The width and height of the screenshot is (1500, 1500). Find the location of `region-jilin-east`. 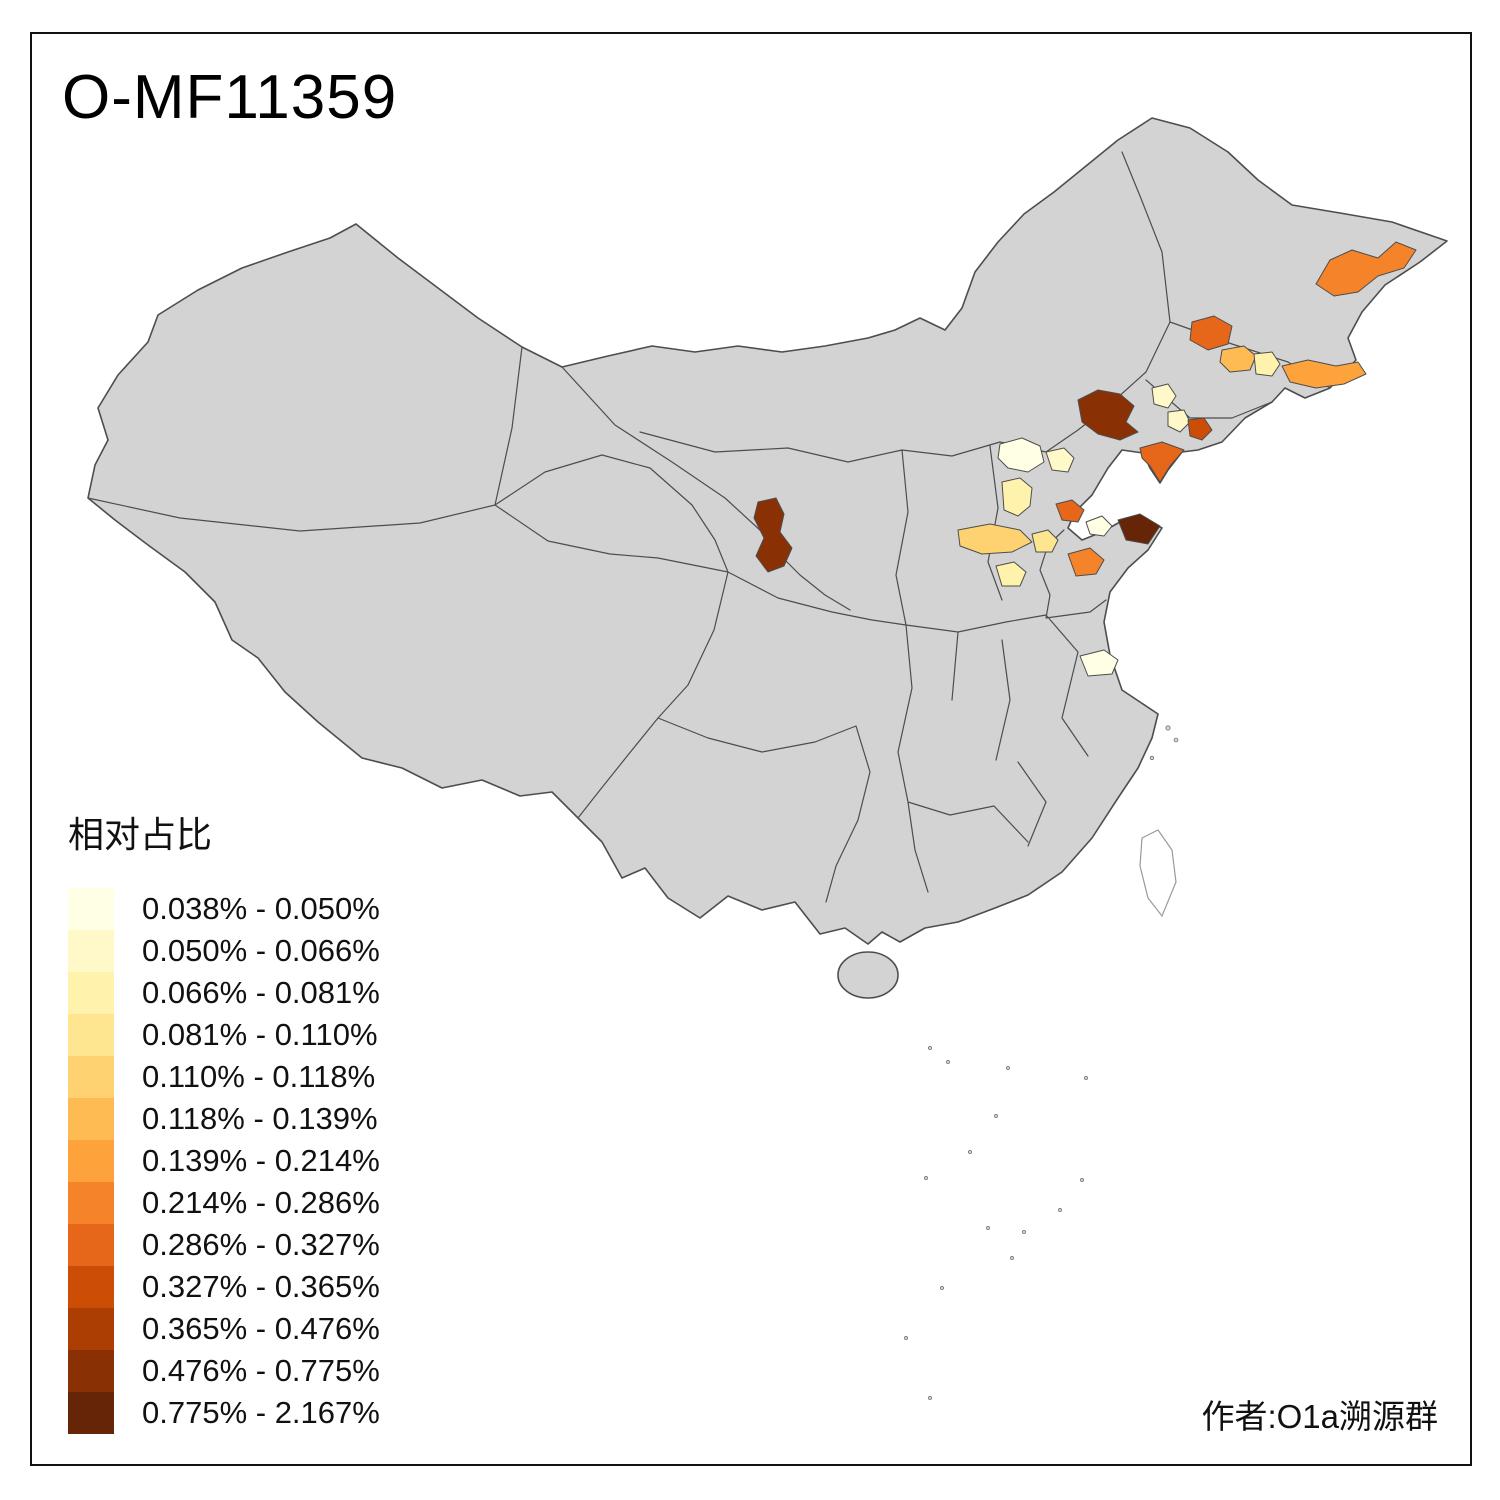

region-jilin-east is located at coordinates (1324, 374).